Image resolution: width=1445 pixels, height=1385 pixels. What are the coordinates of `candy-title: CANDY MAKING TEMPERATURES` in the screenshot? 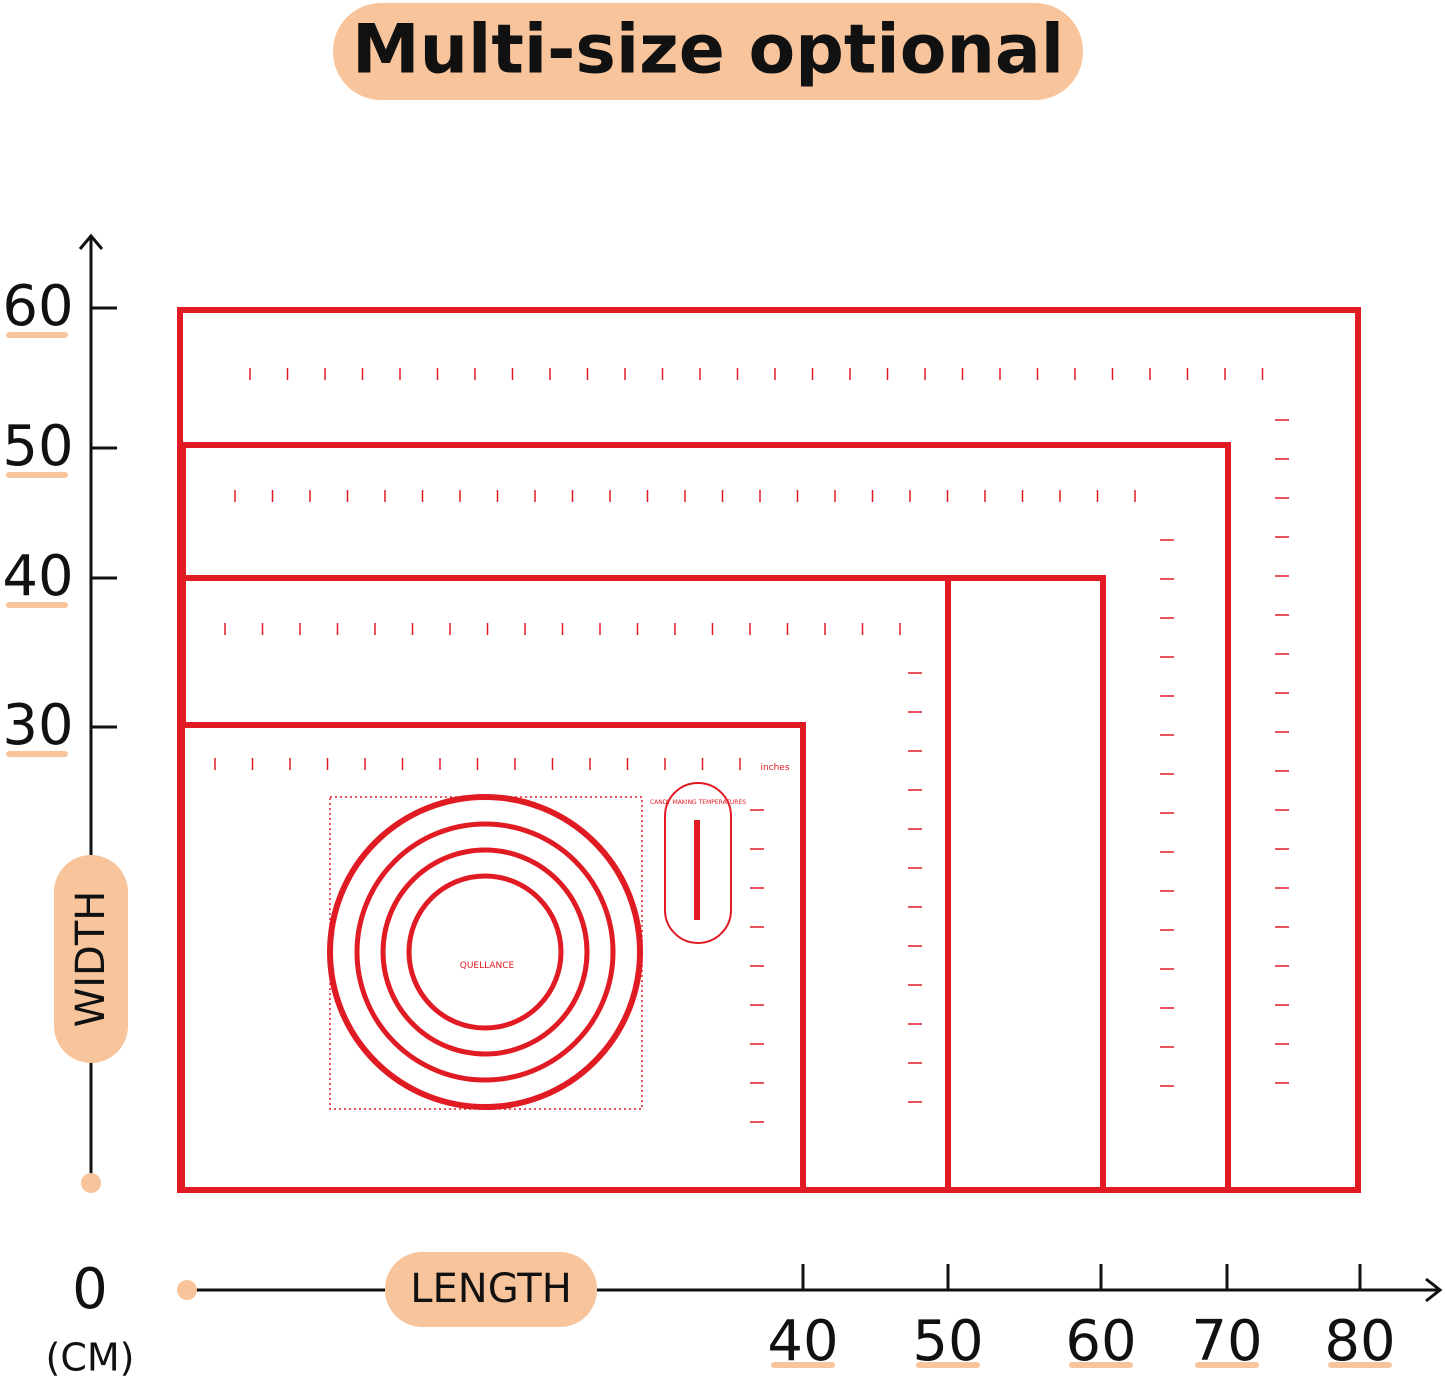 It's located at (698, 802).